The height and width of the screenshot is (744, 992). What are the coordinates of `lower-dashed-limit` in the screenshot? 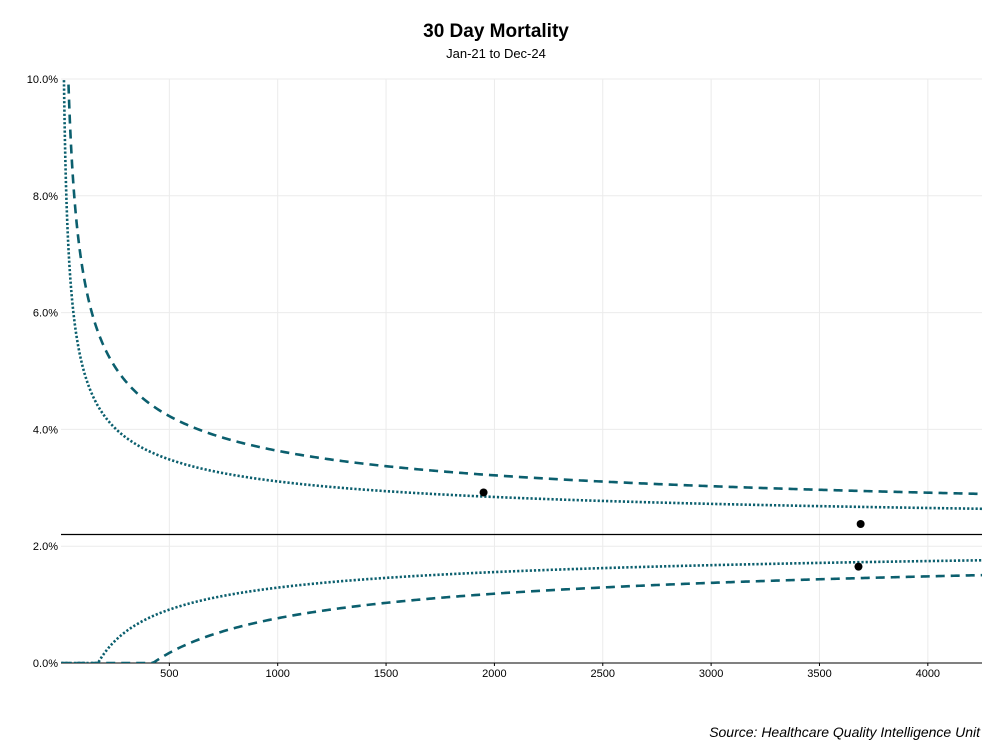 It's located at (521, 618).